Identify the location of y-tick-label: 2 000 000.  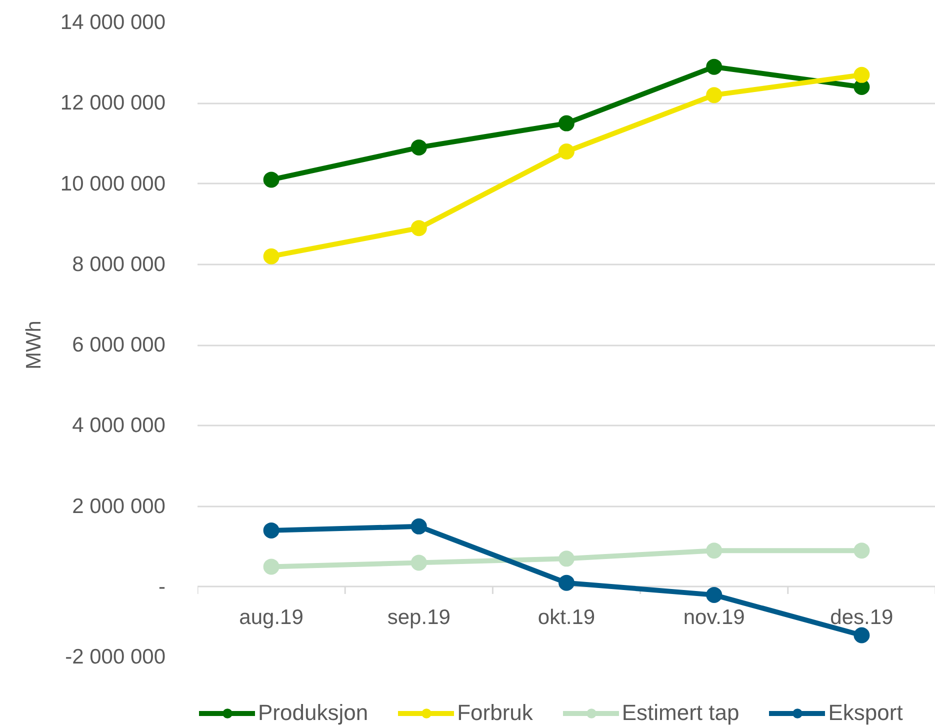
(119, 506).